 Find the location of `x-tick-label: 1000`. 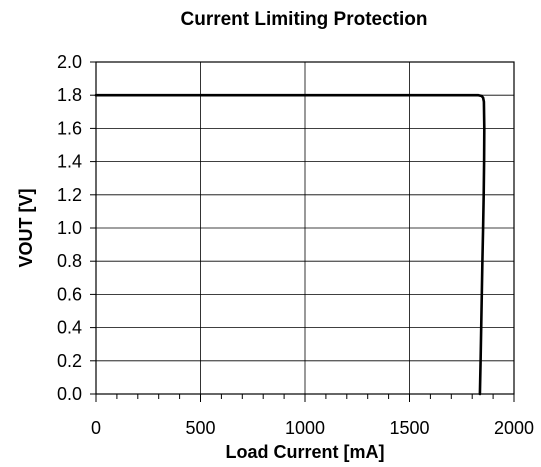

x-tick-label: 1000 is located at coordinates (305, 428).